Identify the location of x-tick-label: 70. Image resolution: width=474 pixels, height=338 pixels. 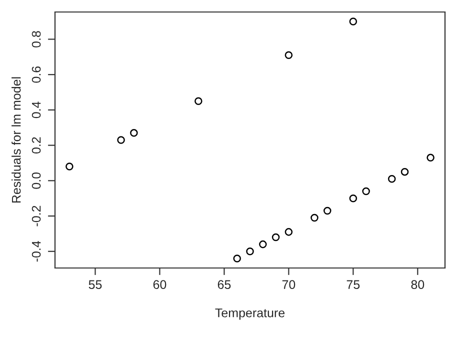
(289, 284).